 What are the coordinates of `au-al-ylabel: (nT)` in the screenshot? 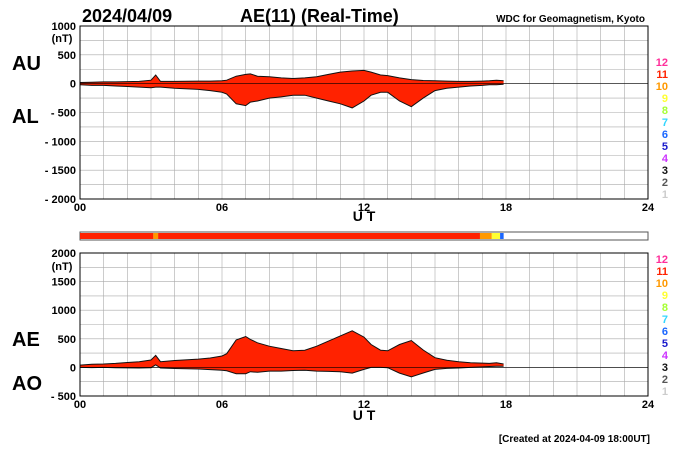 It's located at (62, 39).